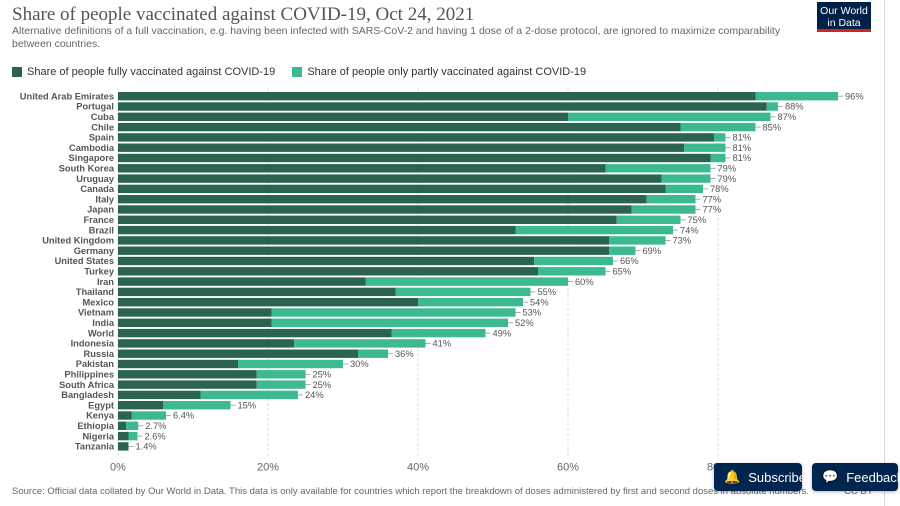 Image resolution: width=900 pixels, height=506 pixels. I want to click on category-label: United Kingdom, so click(78, 241).